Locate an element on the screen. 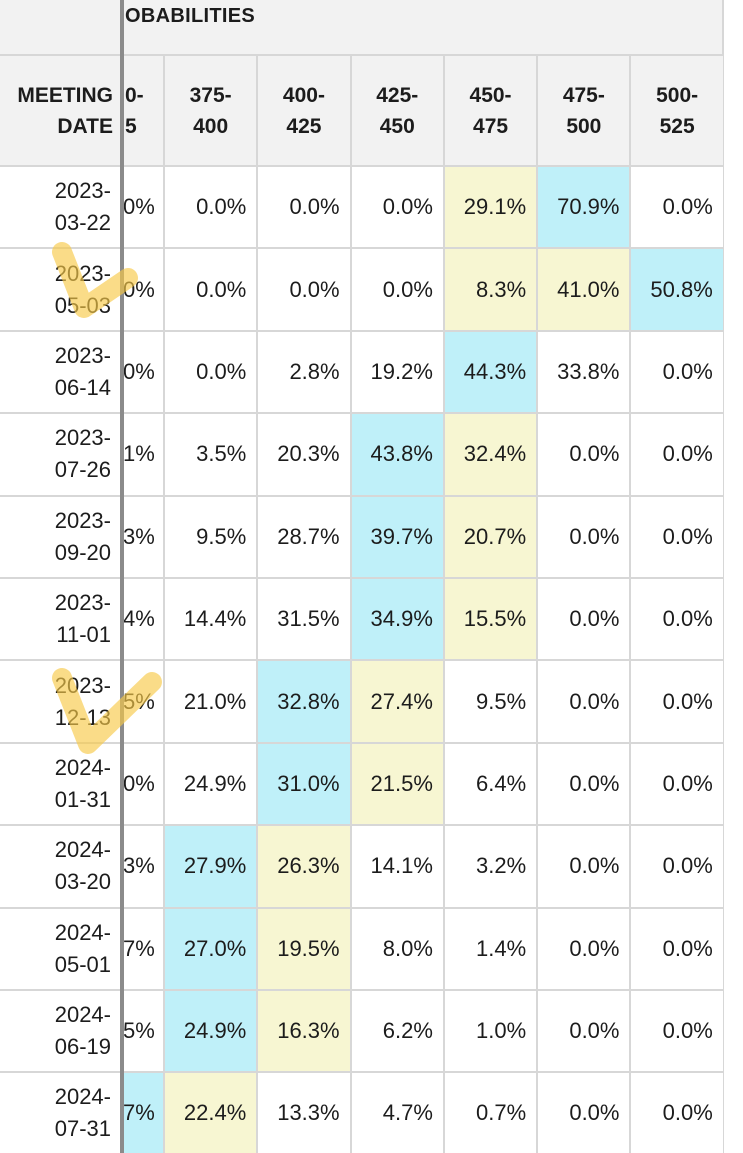  probability-cell-425-450: 0.0% is located at coordinates (397, 208).